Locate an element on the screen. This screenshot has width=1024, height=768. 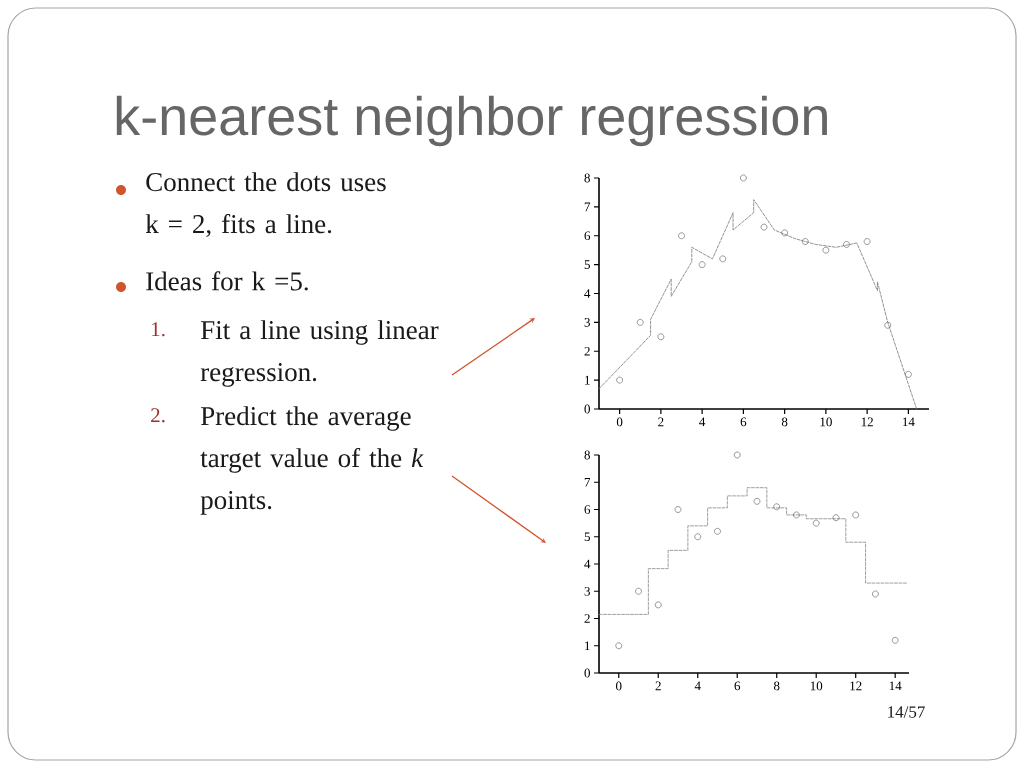
chart-title: k-nearest neighbor regression is located at coordinates (471, 121).